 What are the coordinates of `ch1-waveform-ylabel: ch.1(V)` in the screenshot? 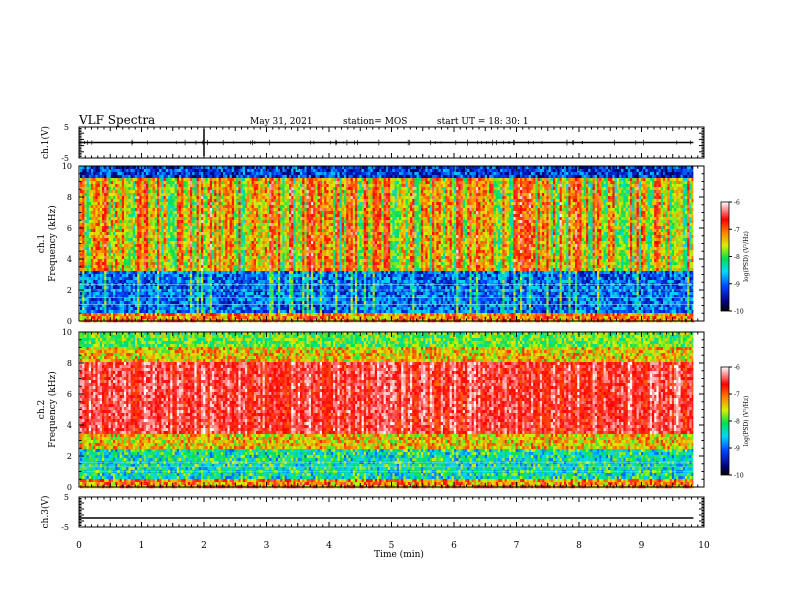 It's located at (45, 142).